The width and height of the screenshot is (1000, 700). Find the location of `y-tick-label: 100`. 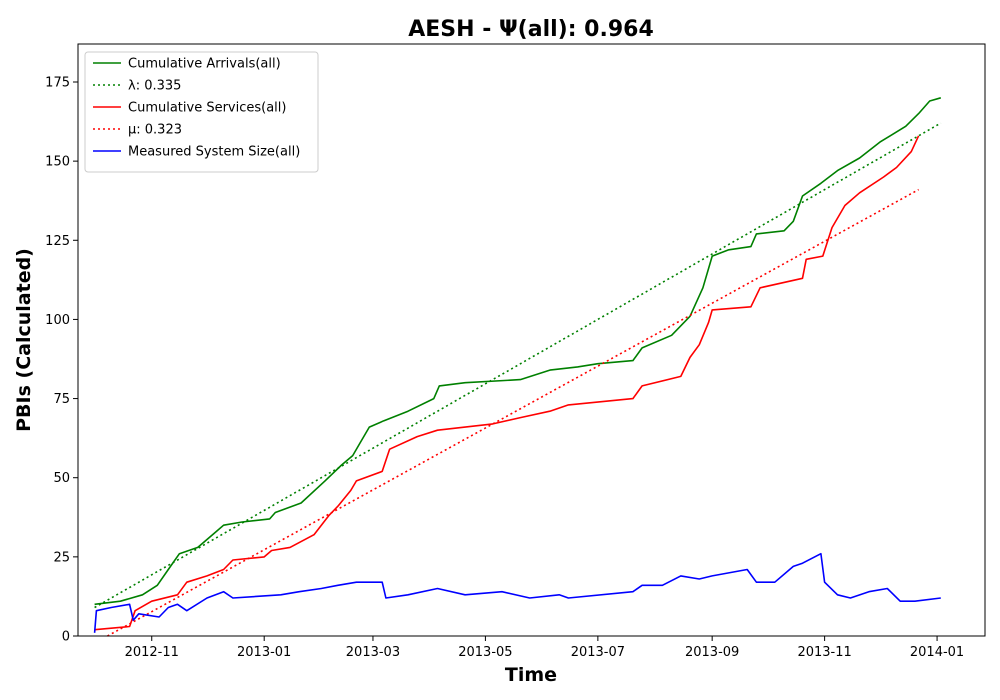

y-tick-label: 100 is located at coordinates (57, 320).